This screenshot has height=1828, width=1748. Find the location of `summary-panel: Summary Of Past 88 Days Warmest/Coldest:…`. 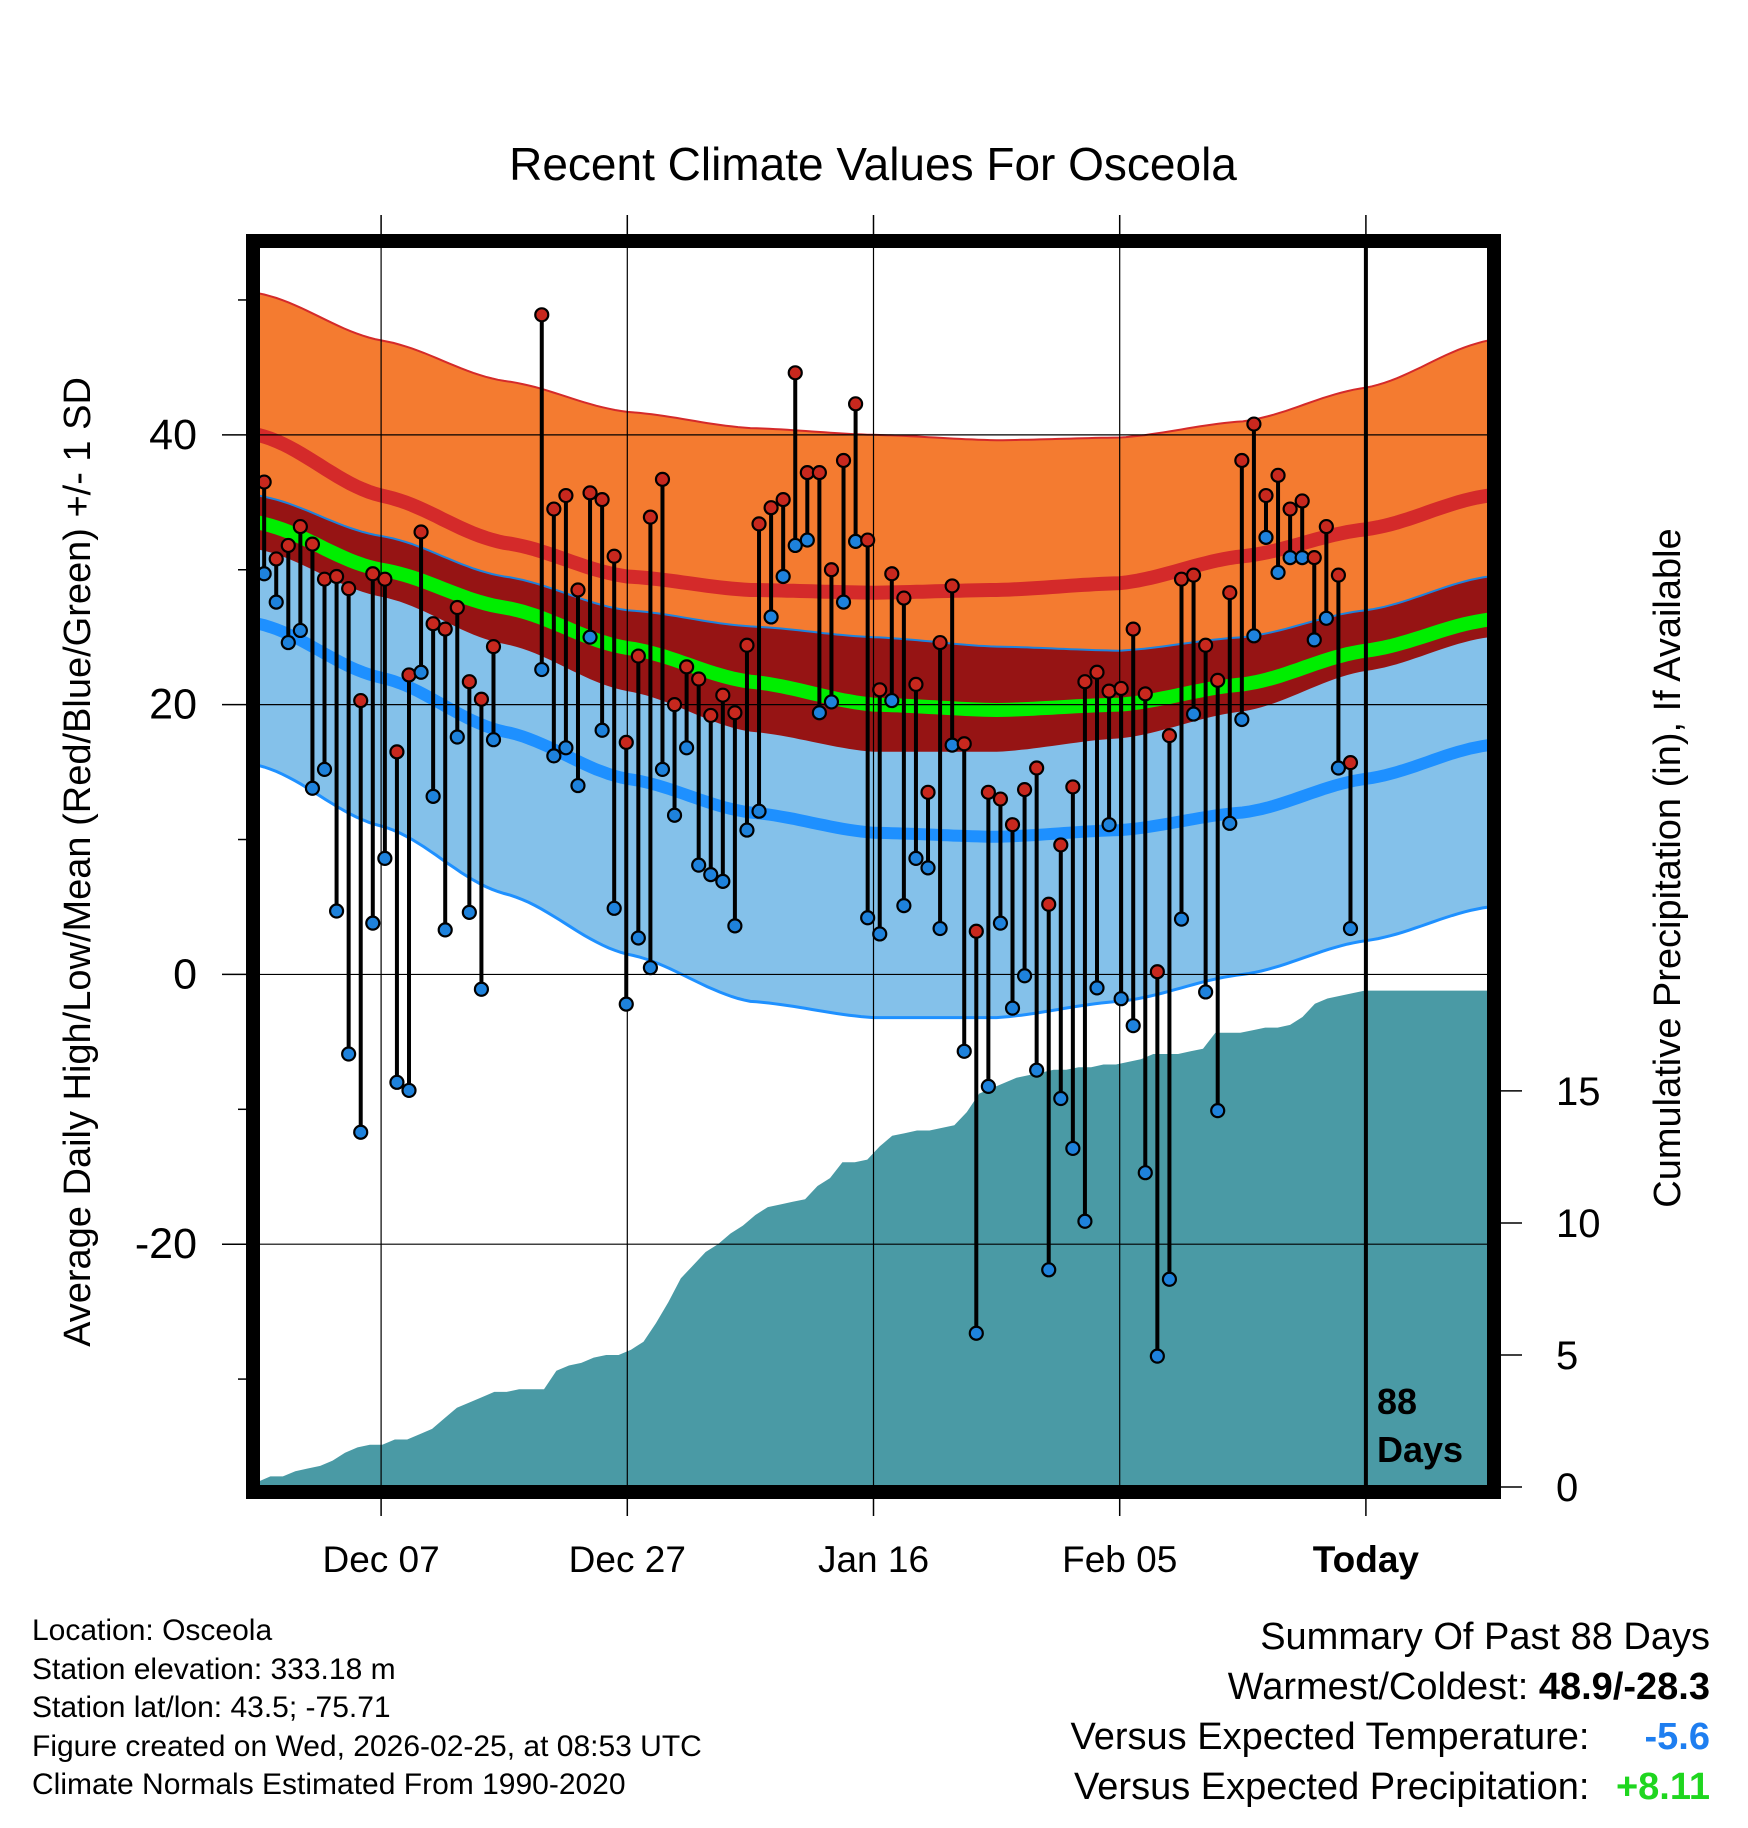

summary-panel: Summary Of Past 88 Days Warmest/Coldest:… is located at coordinates (1390, 1712).